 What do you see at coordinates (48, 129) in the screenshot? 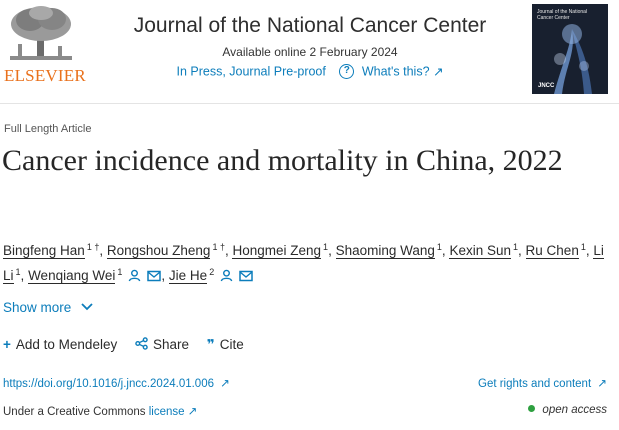
I see `article-type: Full Length Article` at bounding box center [48, 129].